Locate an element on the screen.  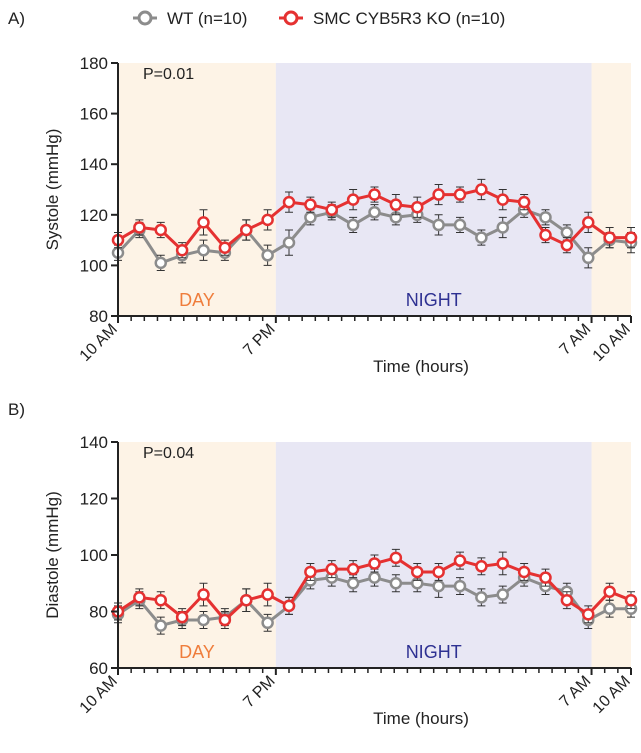
legend-ko-label: SMC CYB5R3 KO (n=10) is located at coordinates (409, 18).